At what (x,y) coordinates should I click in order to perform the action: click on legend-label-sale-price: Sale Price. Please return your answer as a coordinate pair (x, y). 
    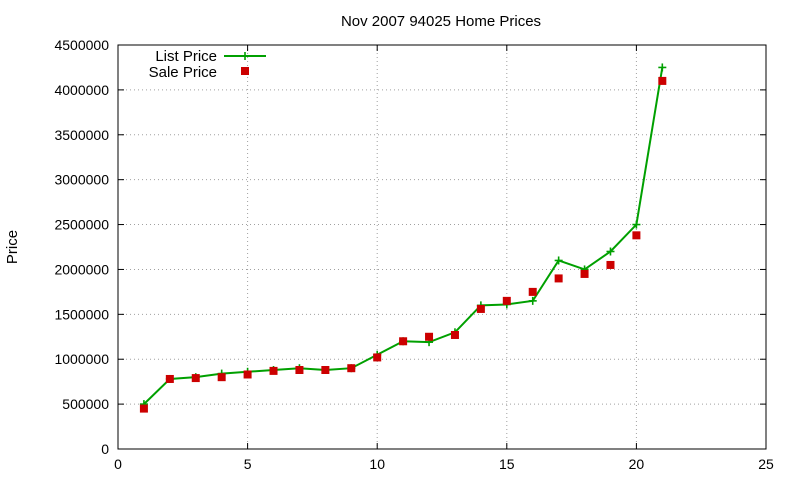
    Looking at the image, I should click on (183, 72).